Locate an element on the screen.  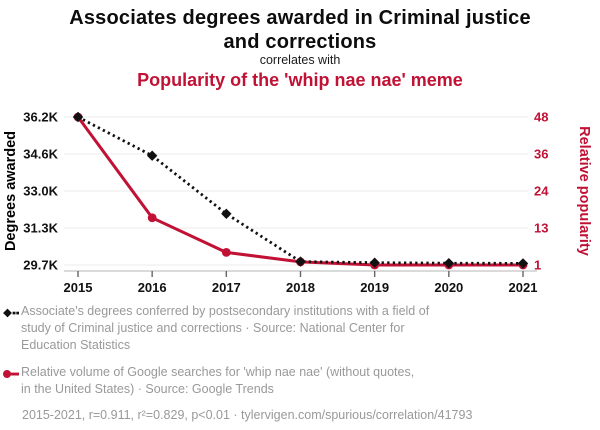
x-tick-label: 2018 is located at coordinates (300, 287).